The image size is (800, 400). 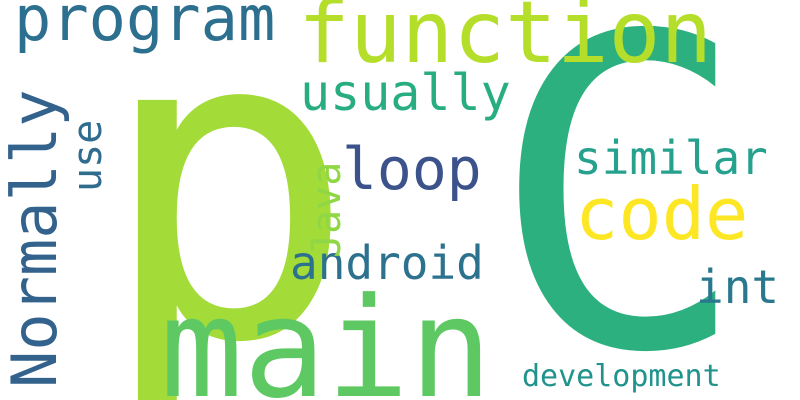 What do you see at coordinates (387, 263) in the screenshot?
I see `word-android: android` at bounding box center [387, 263].